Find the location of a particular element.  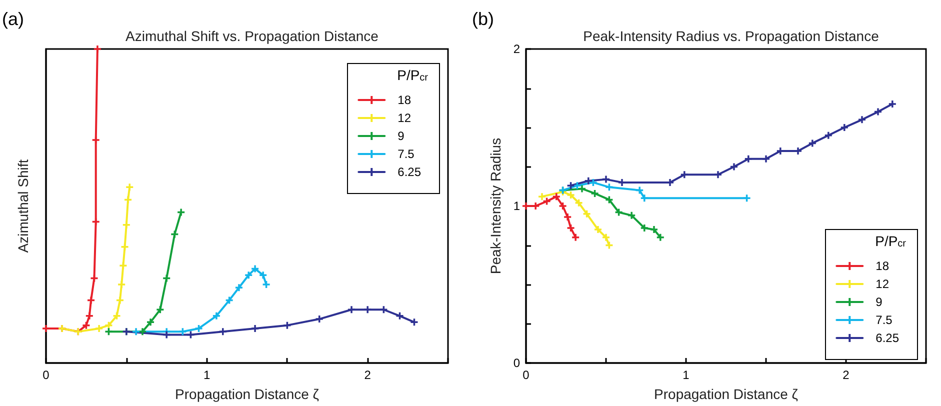

y-axis-title: Azimuthal Shift is located at coordinates (23, 206).